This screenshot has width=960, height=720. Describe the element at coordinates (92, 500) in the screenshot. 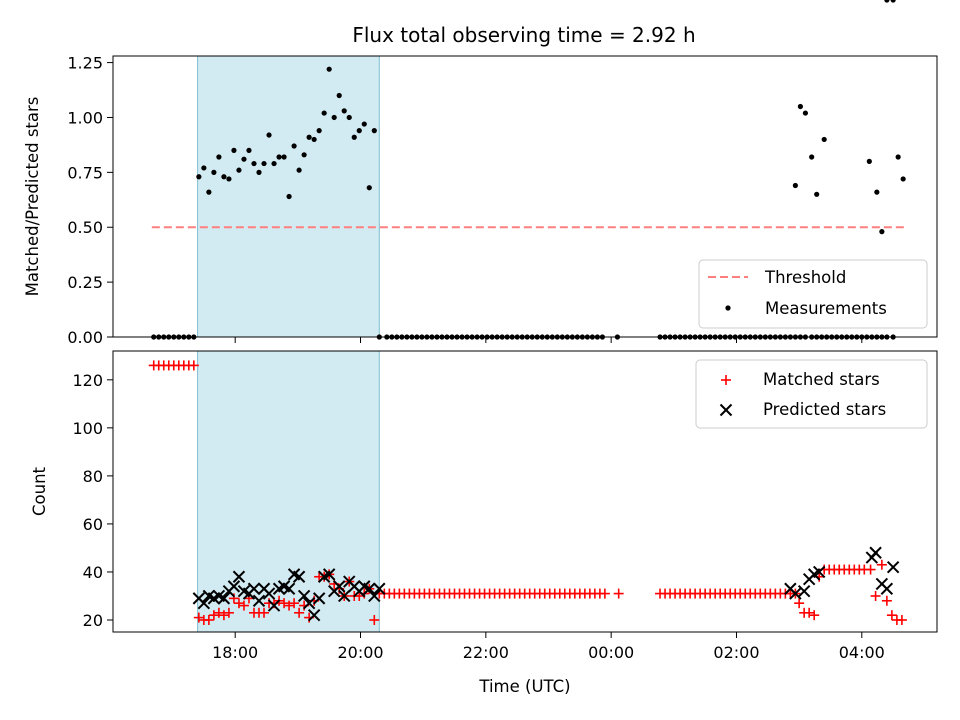

I see `count-y-axis: 20 40 60 80 100 120` at that location.